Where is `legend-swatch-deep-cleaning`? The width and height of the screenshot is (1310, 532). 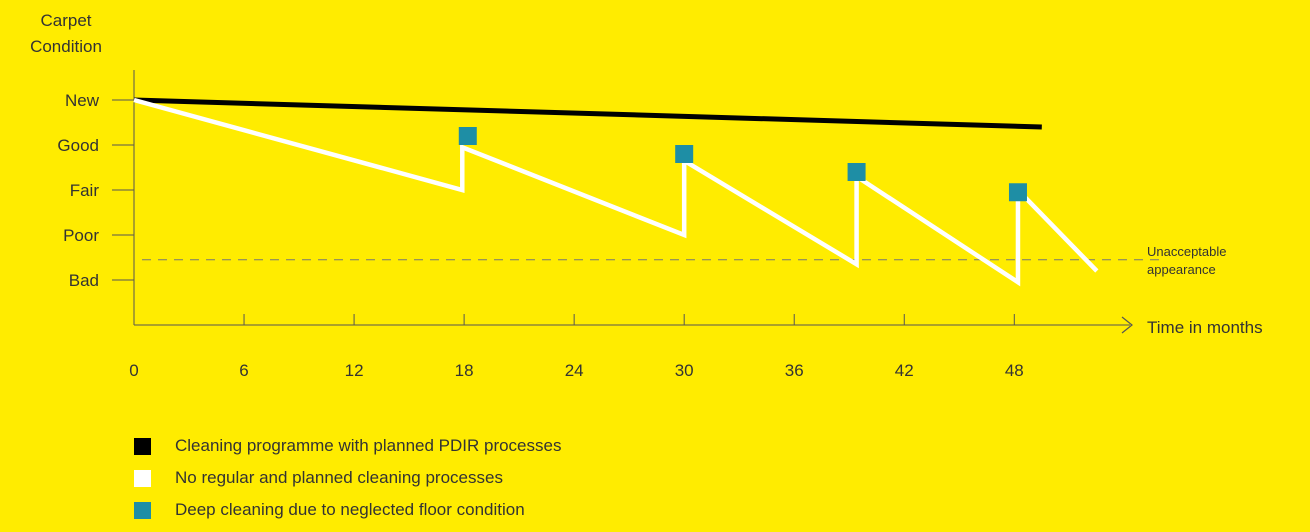 legend-swatch-deep-cleaning is located at coordinates (142, 510).